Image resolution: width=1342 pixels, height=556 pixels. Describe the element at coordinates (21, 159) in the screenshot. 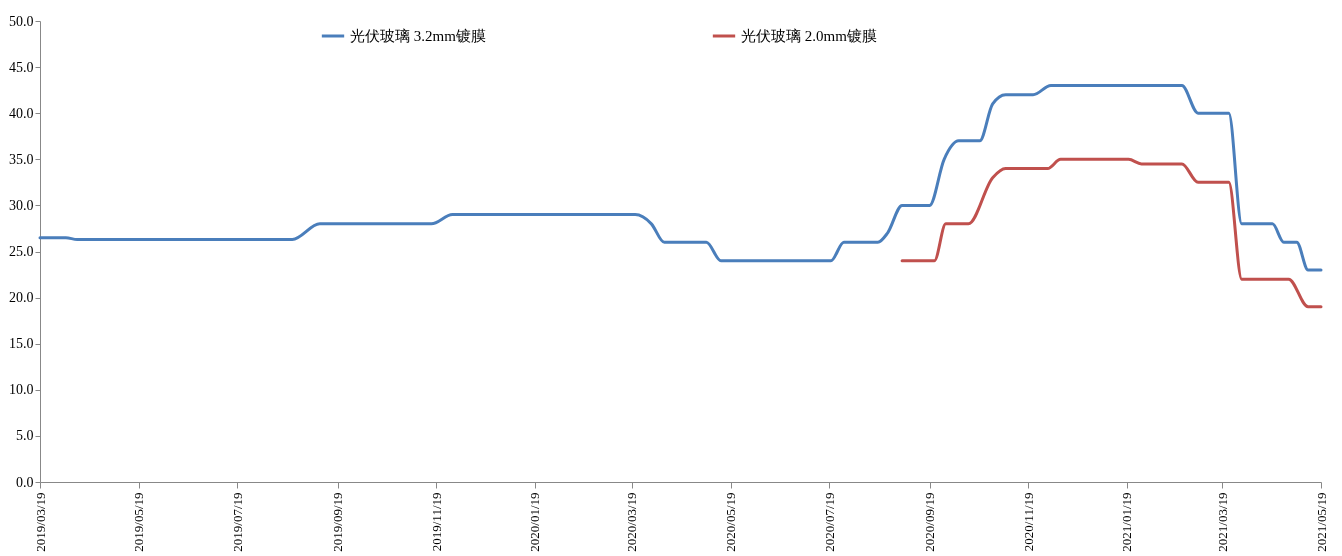

I see `y-tick-label: 35.0` at that location.